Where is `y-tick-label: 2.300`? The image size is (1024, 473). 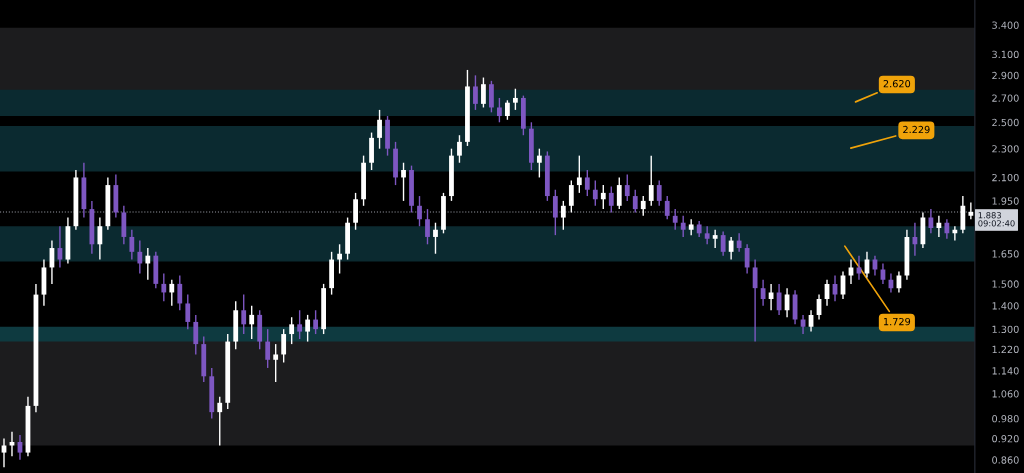 y-tick-label: 2.300 is located at coordinates (1005, 149).